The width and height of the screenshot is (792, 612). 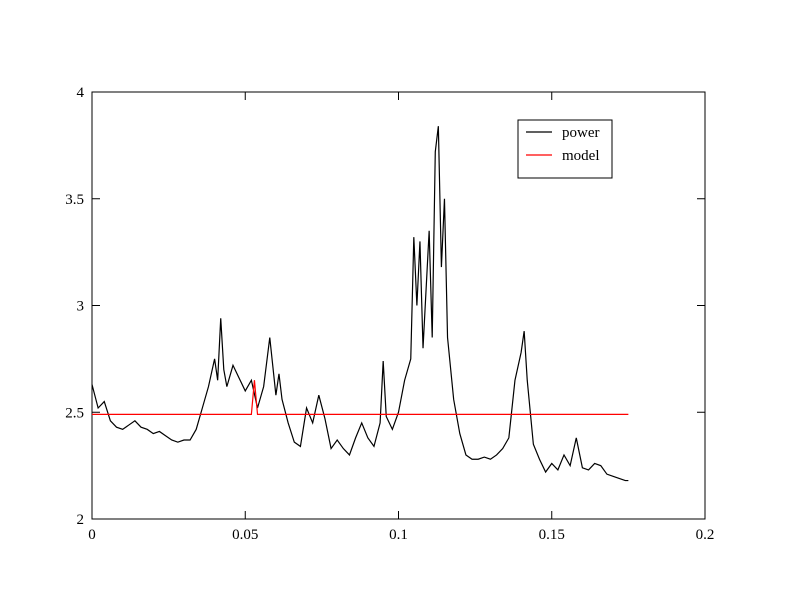 What do you see at coordinates (81, 307) in the screenshot?
I see `y-tick-label: 3` at bounding box center [81, 307].